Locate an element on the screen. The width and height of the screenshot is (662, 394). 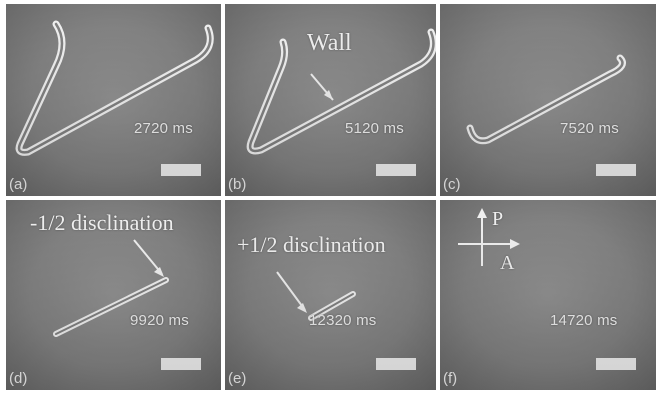
panel-label: (d) is located at coordinates (18, 378).